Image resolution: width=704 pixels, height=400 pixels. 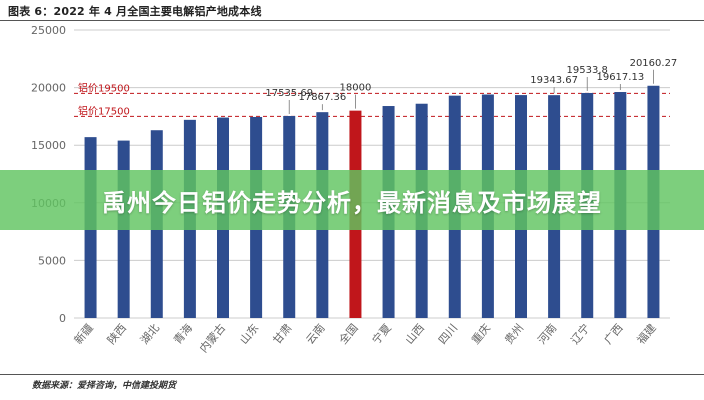 I want to click on source-note: 数据来源：爱择咨询，中信建投期货, so click(x=104, y=386).